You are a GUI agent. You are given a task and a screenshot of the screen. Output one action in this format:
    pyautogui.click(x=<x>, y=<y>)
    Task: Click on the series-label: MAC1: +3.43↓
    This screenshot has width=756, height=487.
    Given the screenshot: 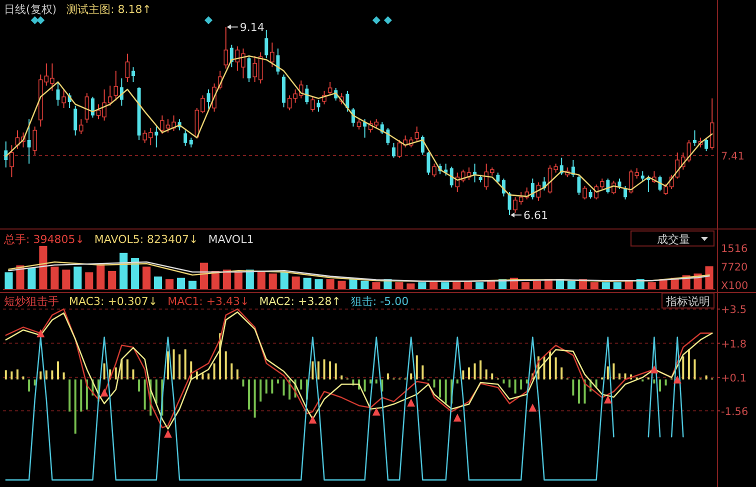 What is the action you would take?
    pyautogui.click(x=209, y=301)
    